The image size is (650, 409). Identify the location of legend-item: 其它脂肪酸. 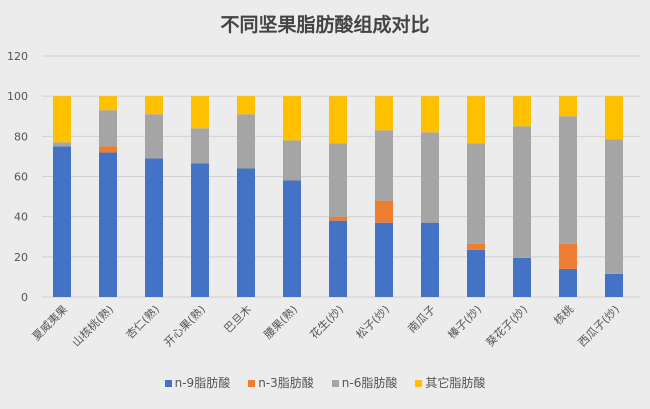
(450, 383).